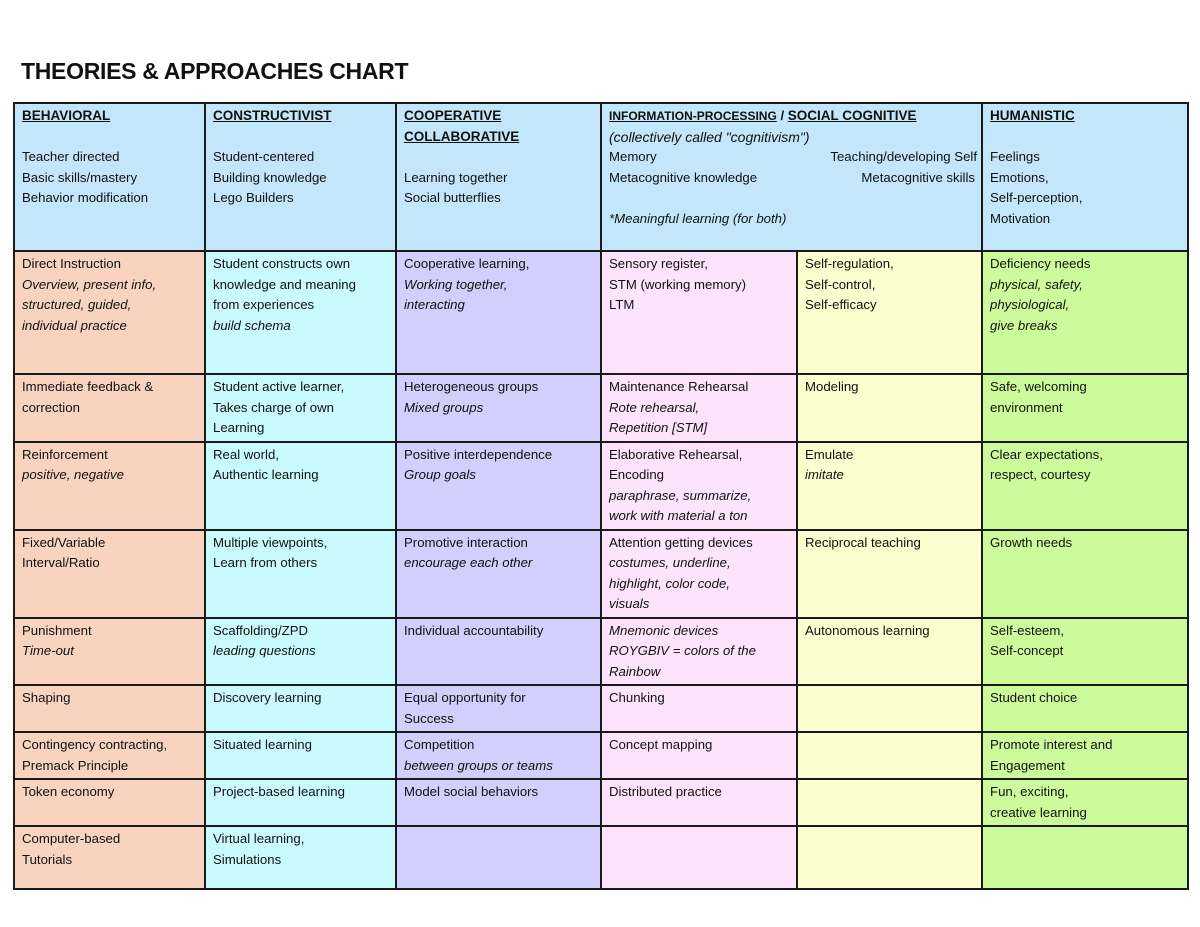 The height and width of the screenshot is (927, 1200). I want to click on cell-text: Individual accountability, so click(474, 630).